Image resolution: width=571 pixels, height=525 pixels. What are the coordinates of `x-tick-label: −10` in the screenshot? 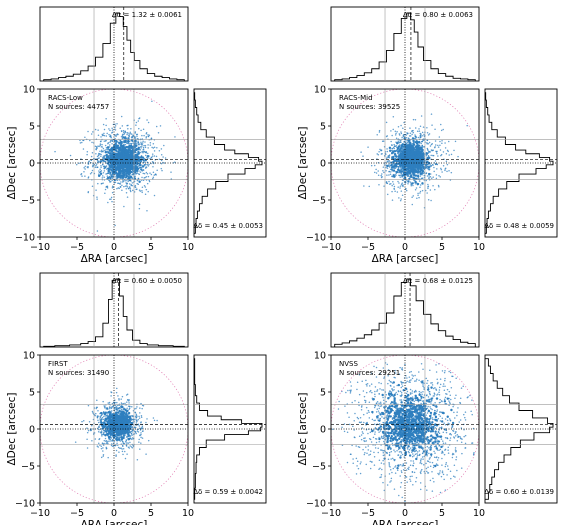 It's located at (331, 247).